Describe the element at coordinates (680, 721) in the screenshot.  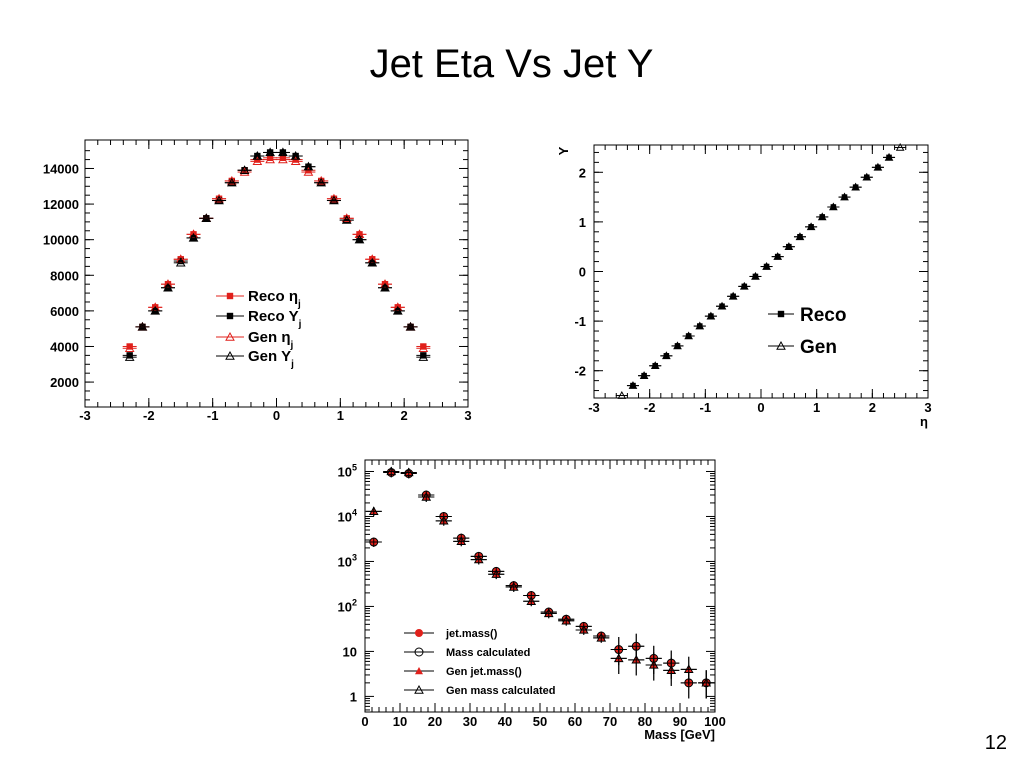
I see `x-tick-label: 90` at that location.